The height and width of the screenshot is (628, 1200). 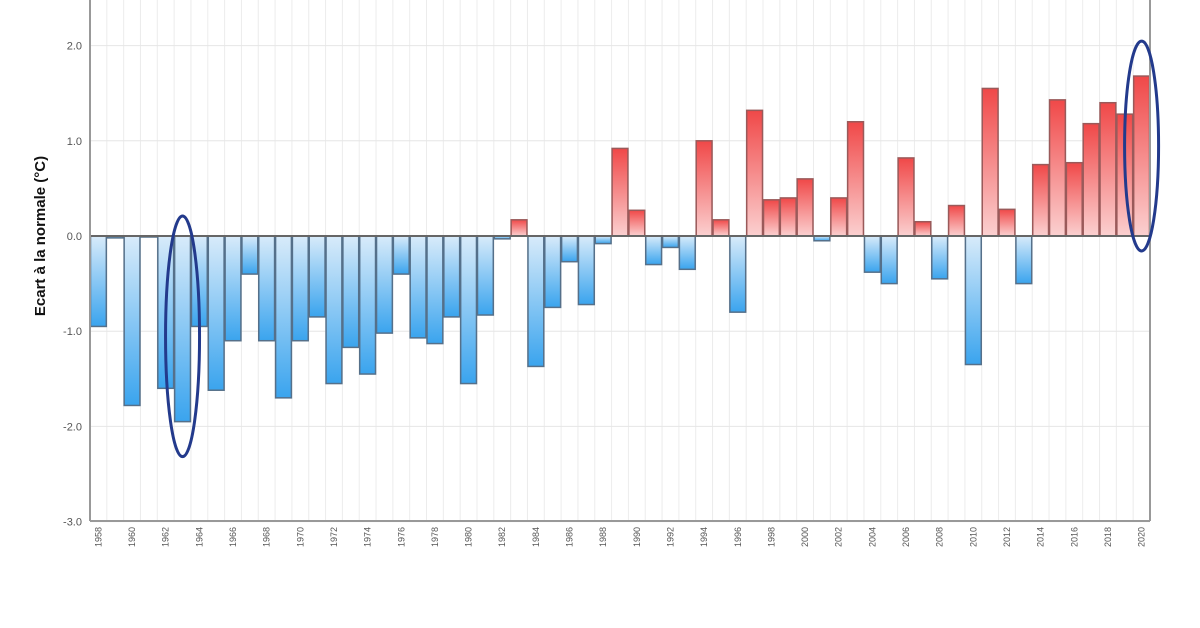 I want to click on bar-1993, so click(x=687, y=253).